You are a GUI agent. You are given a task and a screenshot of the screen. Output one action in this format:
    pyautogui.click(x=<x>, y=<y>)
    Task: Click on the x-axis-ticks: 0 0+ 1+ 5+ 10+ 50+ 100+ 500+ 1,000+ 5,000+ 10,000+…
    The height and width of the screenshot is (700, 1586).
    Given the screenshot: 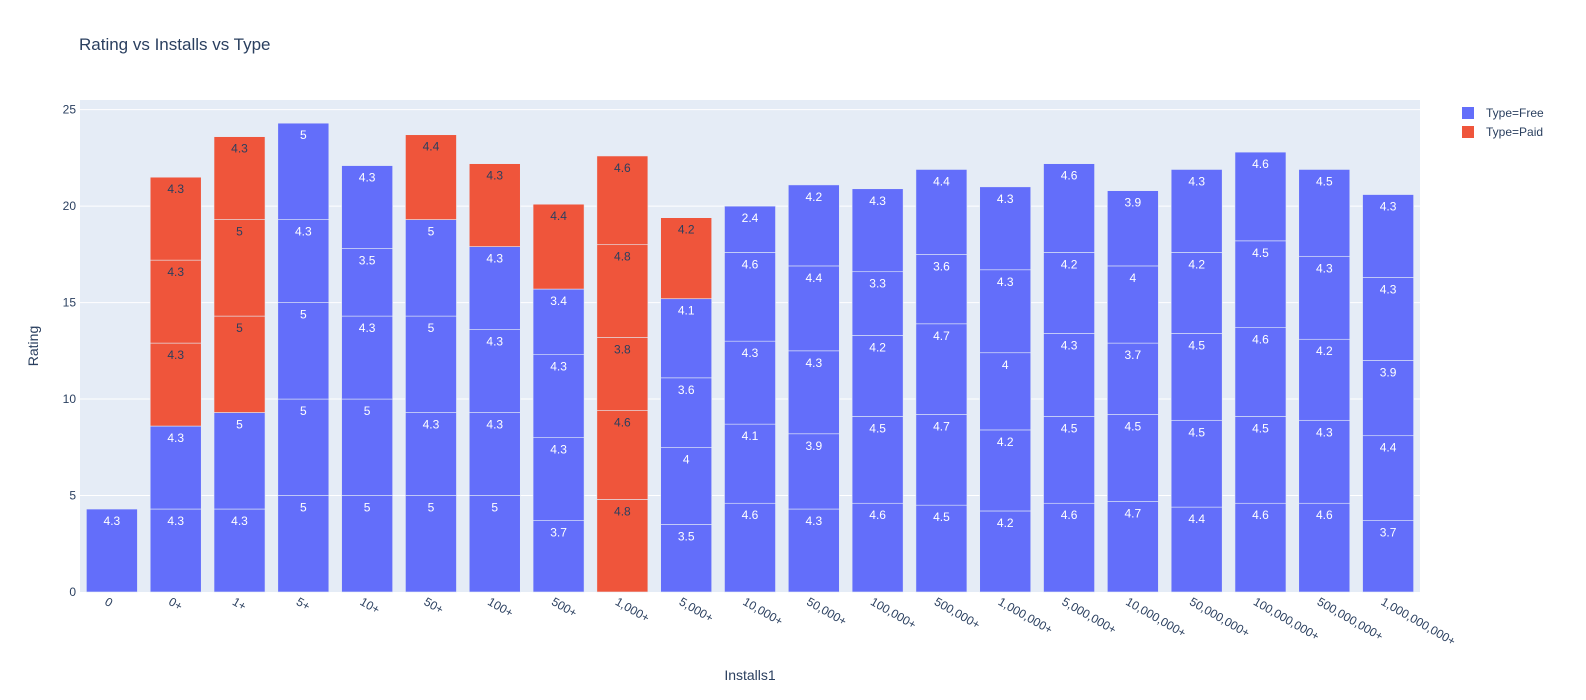 What is the action you would take?
    pyautogui.click(x=780, y=621)
    